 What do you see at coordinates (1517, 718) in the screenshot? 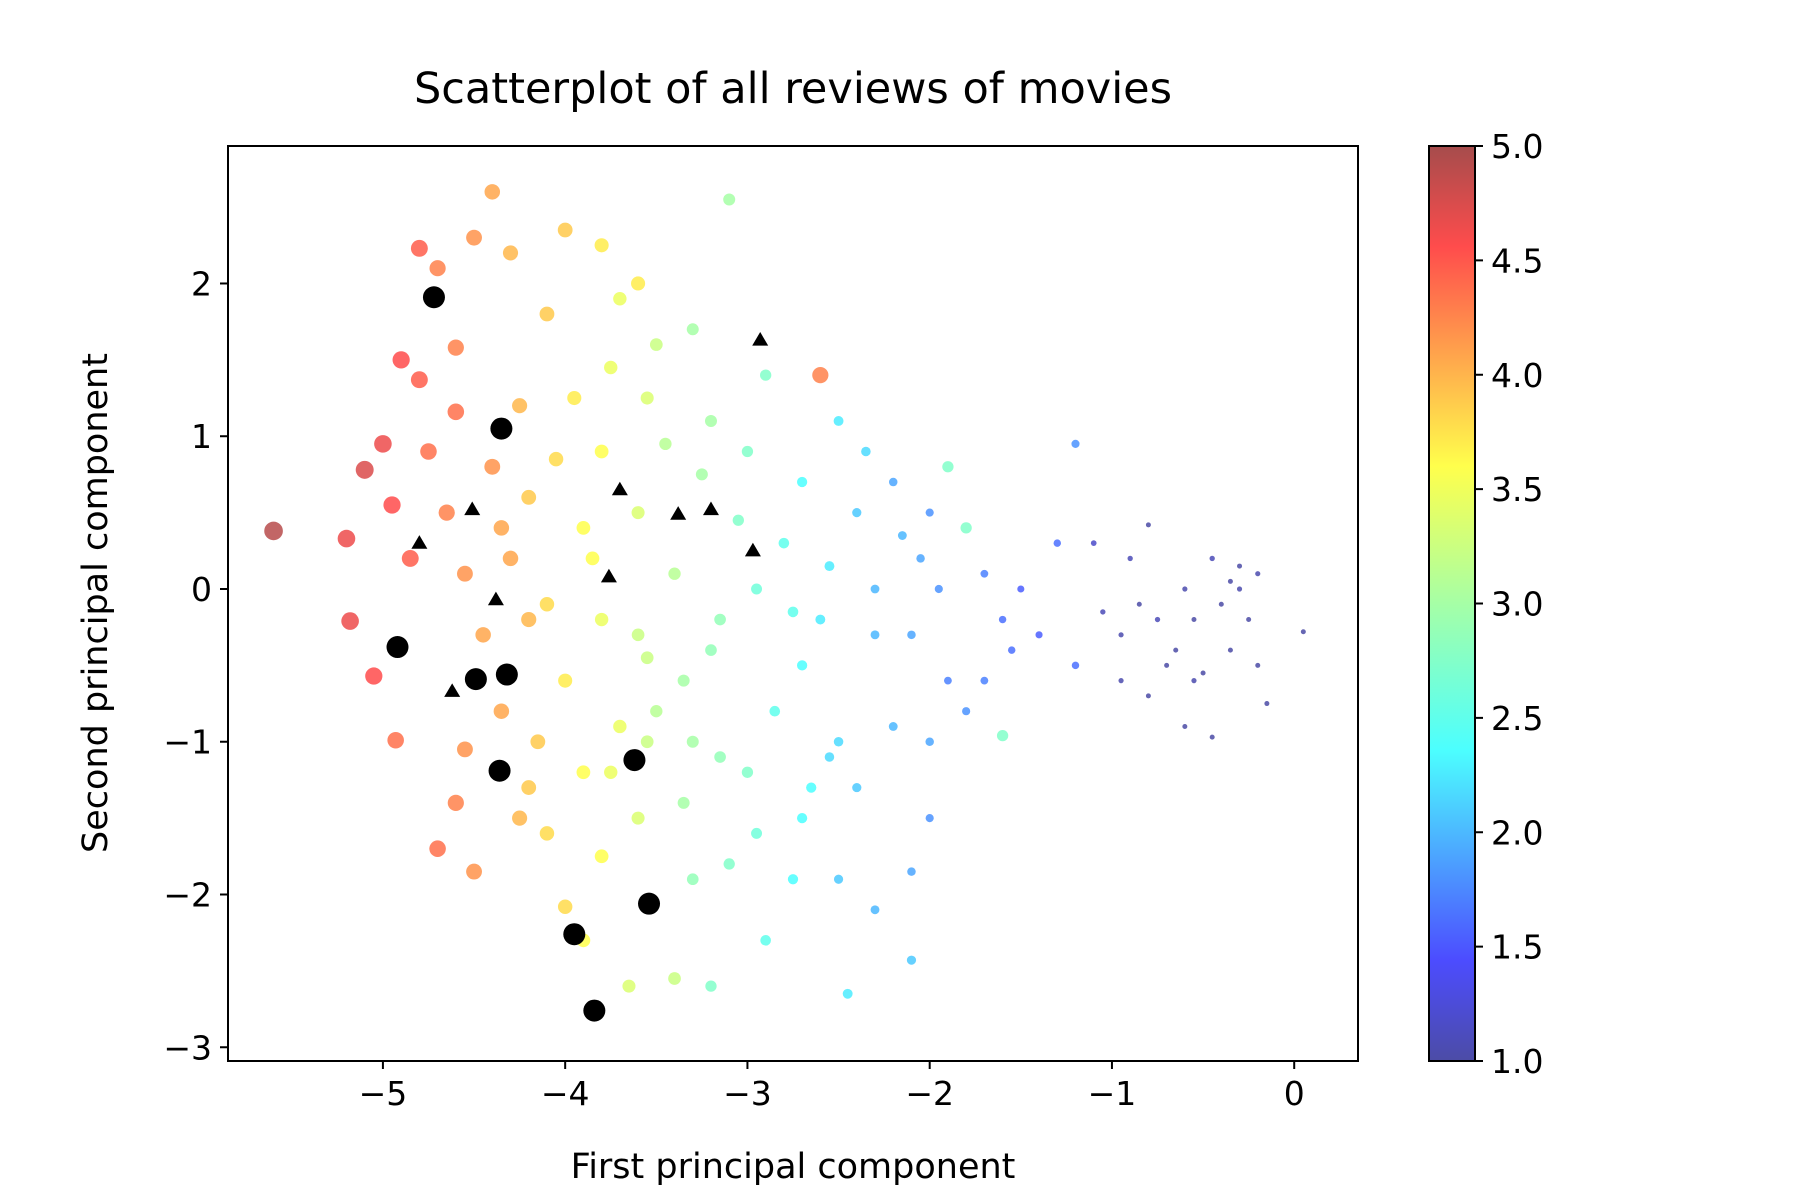
I see `colorbar-tick-label: 2.5` at bounding box center [1517, 718].